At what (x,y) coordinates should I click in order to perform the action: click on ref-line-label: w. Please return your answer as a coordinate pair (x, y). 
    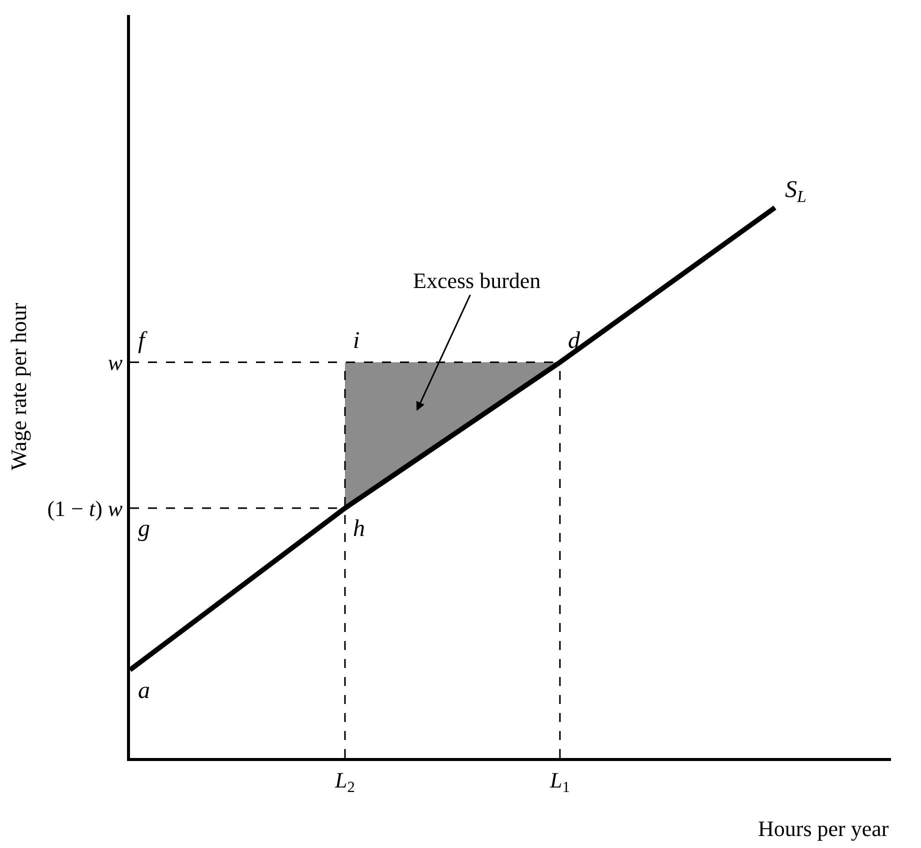
    Looking at the image, I should click on (115, 362).